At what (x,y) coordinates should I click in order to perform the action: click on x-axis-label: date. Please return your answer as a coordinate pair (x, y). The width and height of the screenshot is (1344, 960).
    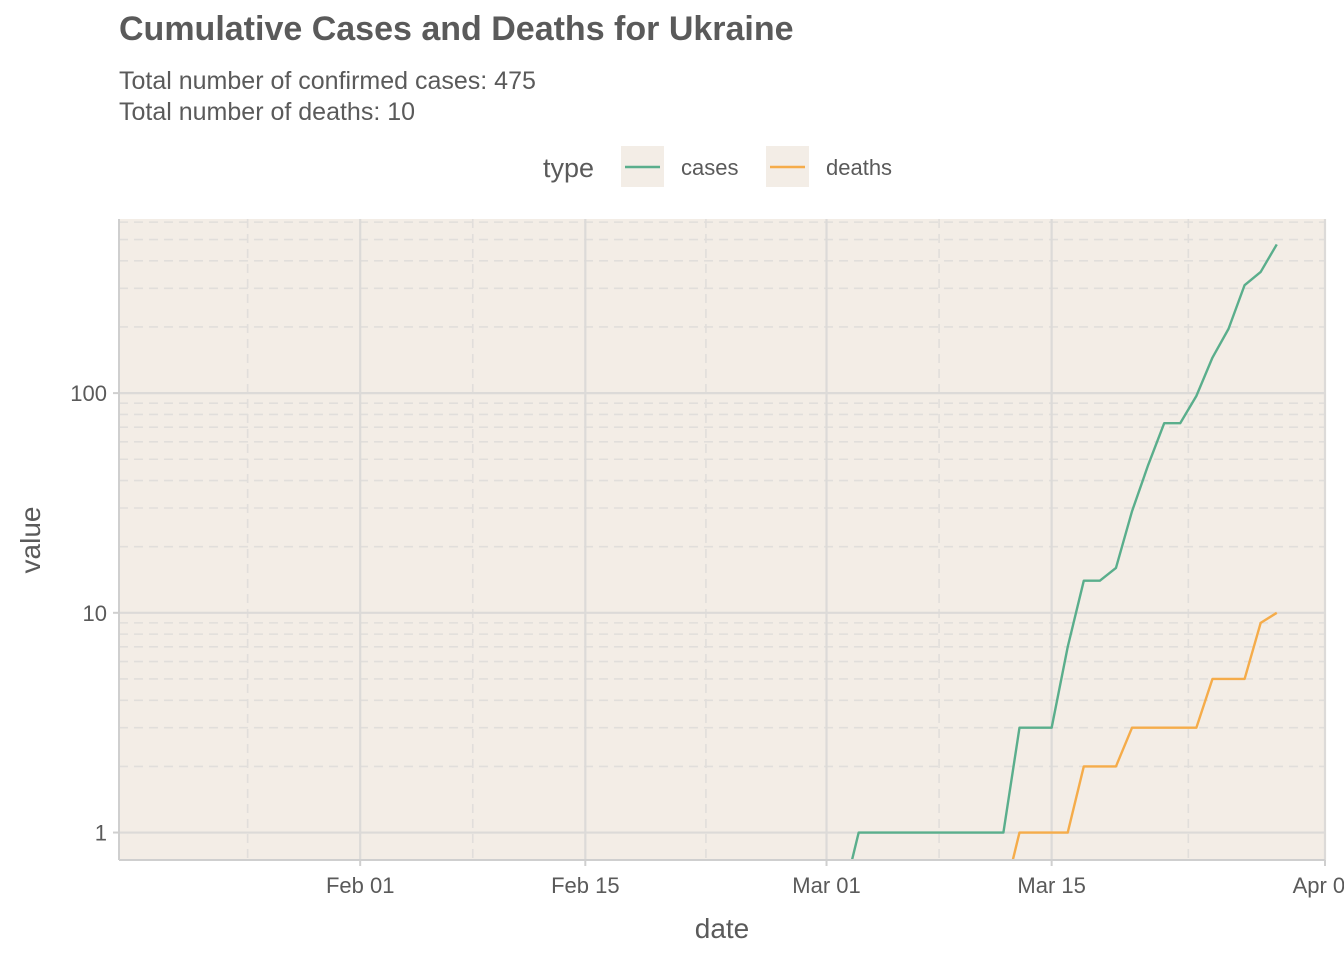
    Looking at the image, I should click on (722, 928).